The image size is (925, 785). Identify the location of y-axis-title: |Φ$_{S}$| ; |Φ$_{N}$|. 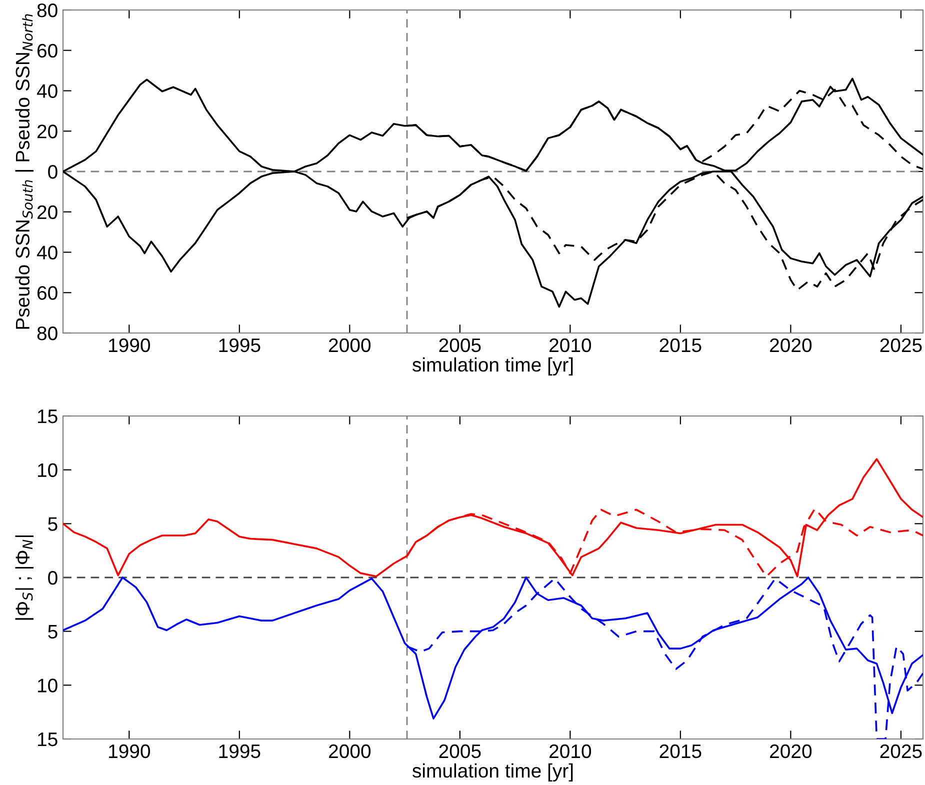
(24, 577).